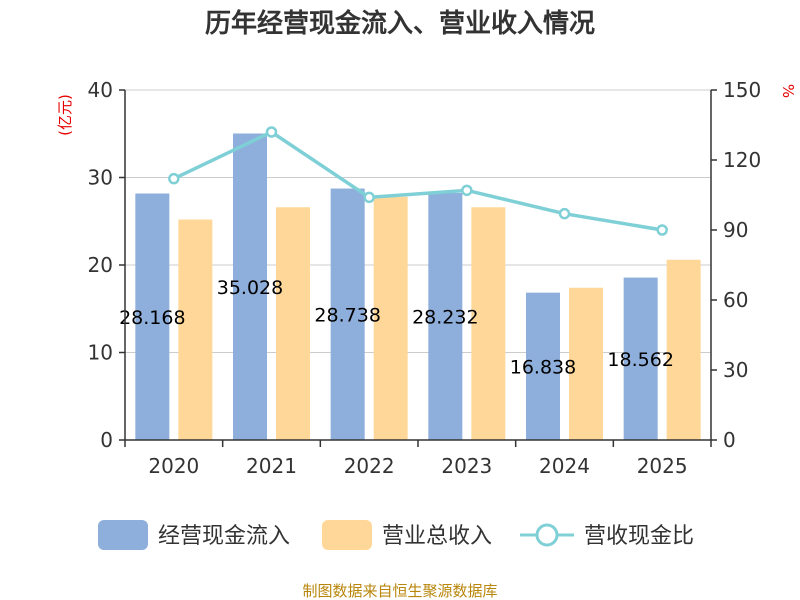 The image size is (800, 600). Describe the element at coordinates (65, 115) in the screenshot. I see `y-left-label: (亿元)` at that location.